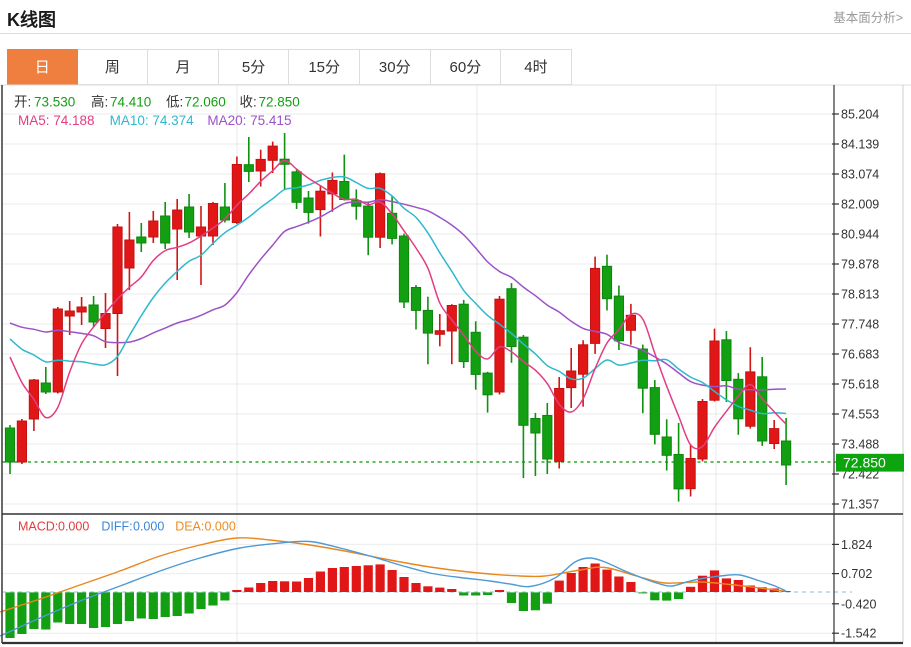  Describe the element at coordinates (99, 102) in the screenshot. I see `svg-text: 高:` at that location.